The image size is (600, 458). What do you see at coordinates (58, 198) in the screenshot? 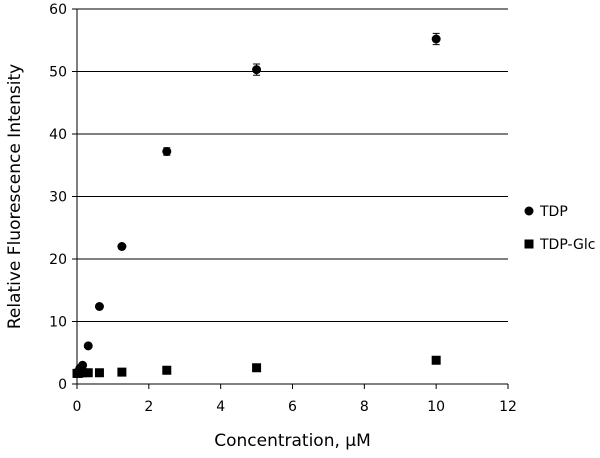
I see `y-tick-label-30: 30` at bounding box center [58, 198].